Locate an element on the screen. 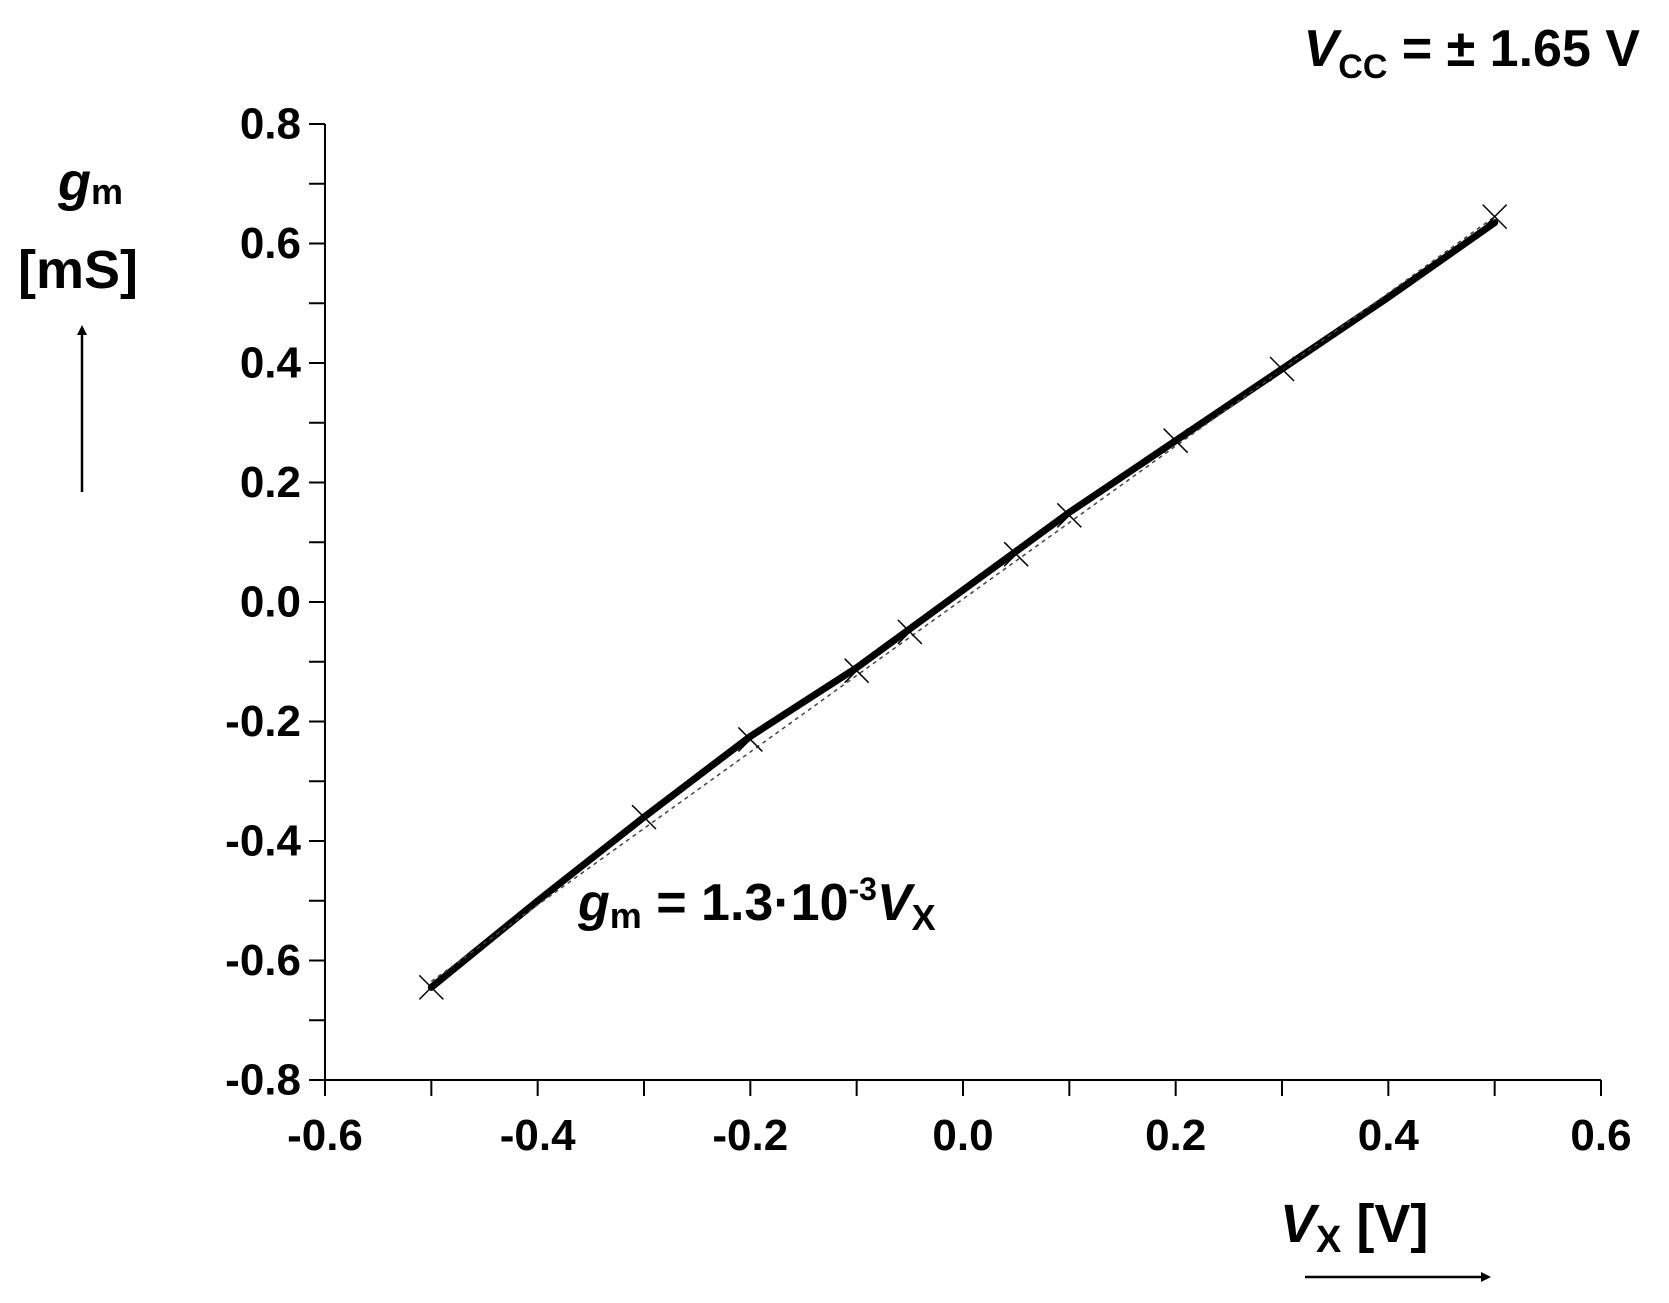 The image size is (1669, 1303). y-axis-label: gm is located at coordinates (90, 182).